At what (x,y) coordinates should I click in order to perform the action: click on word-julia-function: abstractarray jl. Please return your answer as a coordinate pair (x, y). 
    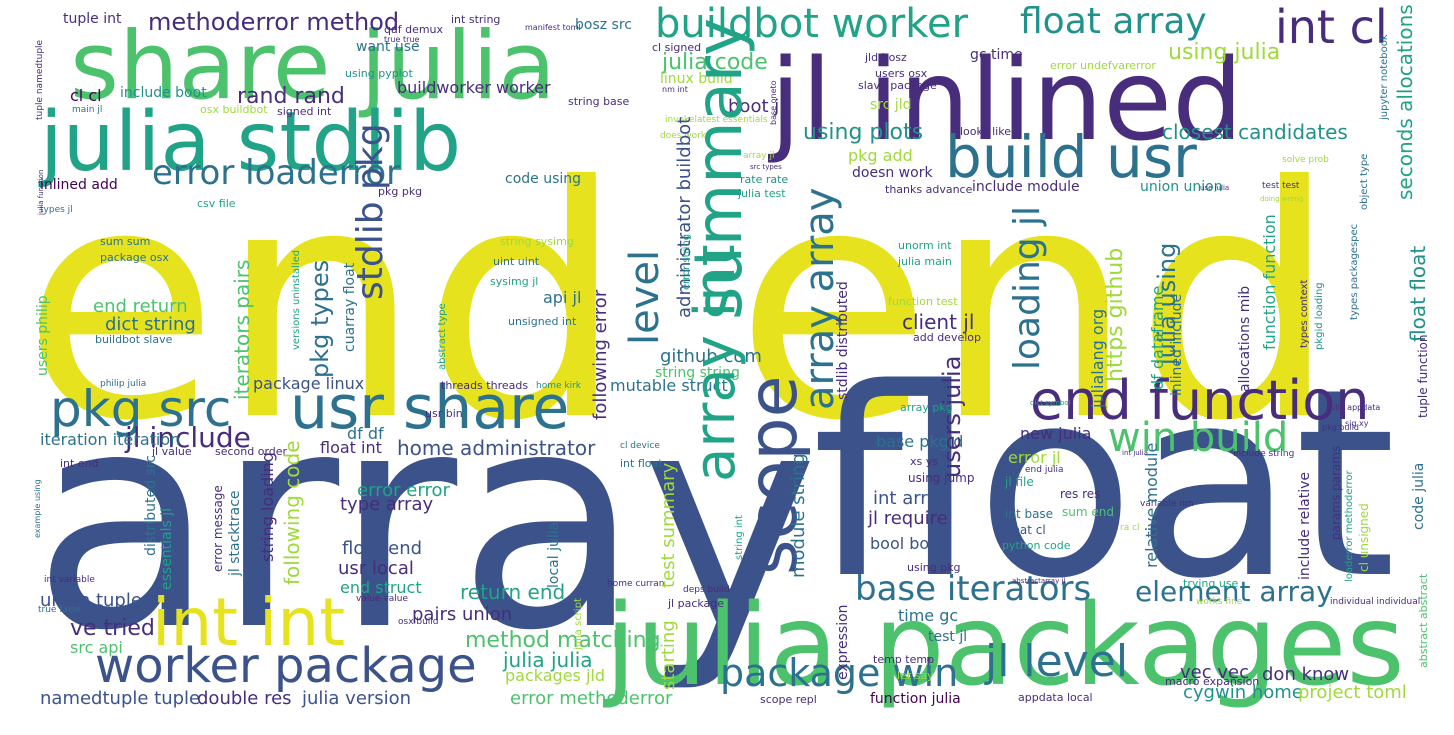
    Looking at the image, I should click on (1039, 581).